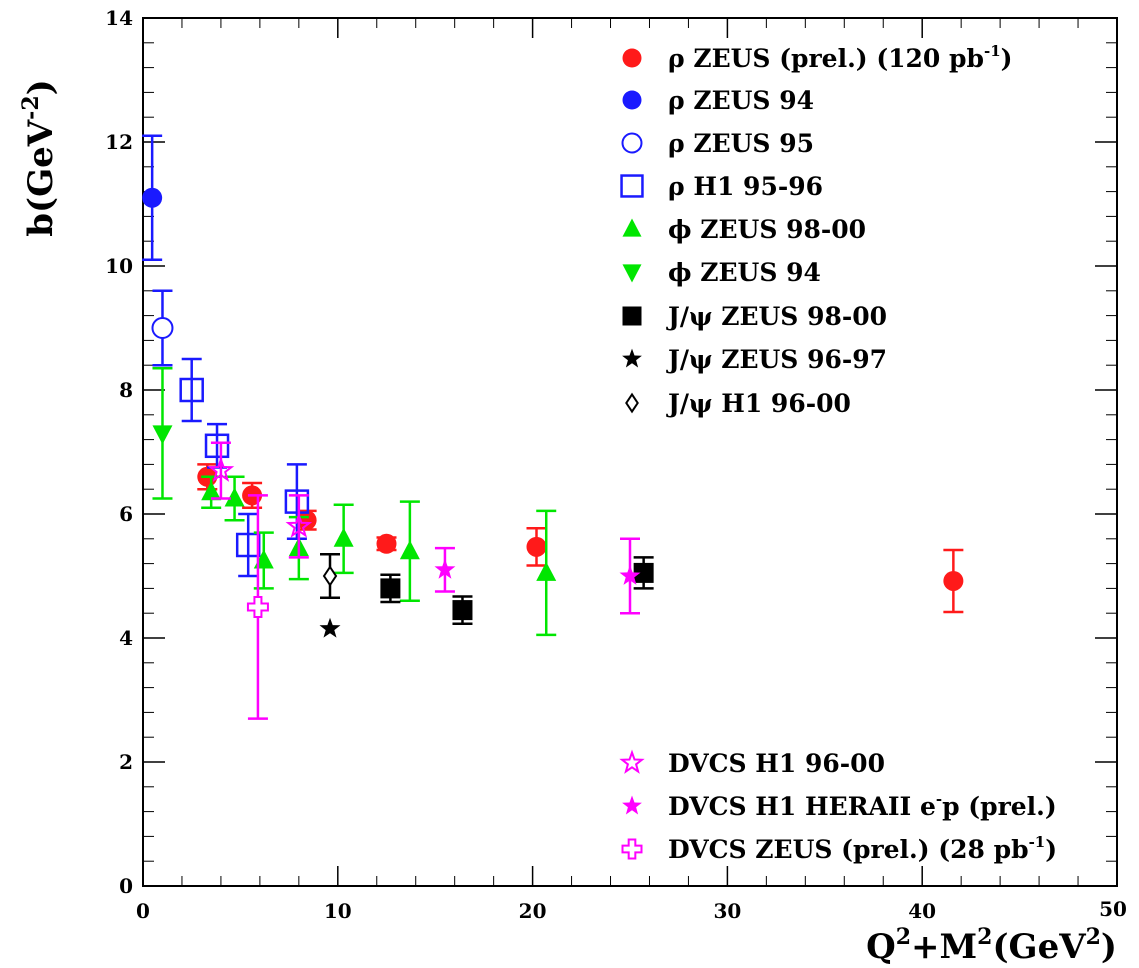 The image size is (1139, 968). What do you see at coordinates (126, 390) in the screenshot?
I see `y-tick-label: 8` at bounding box center [126, 390].